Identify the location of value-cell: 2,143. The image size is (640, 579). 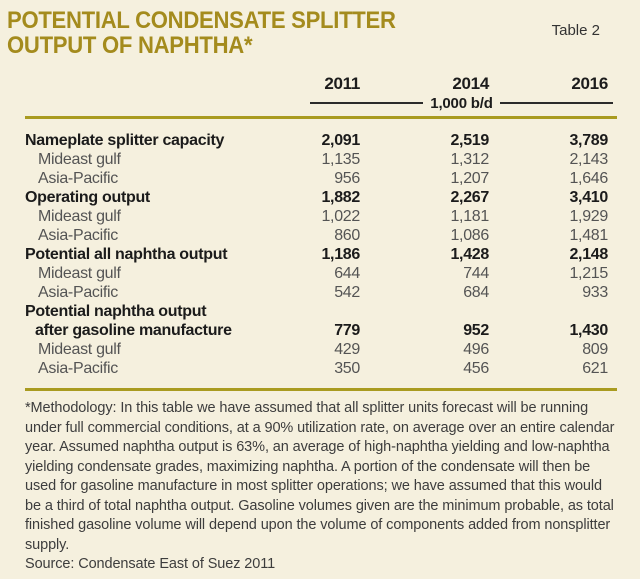
(588, 159).